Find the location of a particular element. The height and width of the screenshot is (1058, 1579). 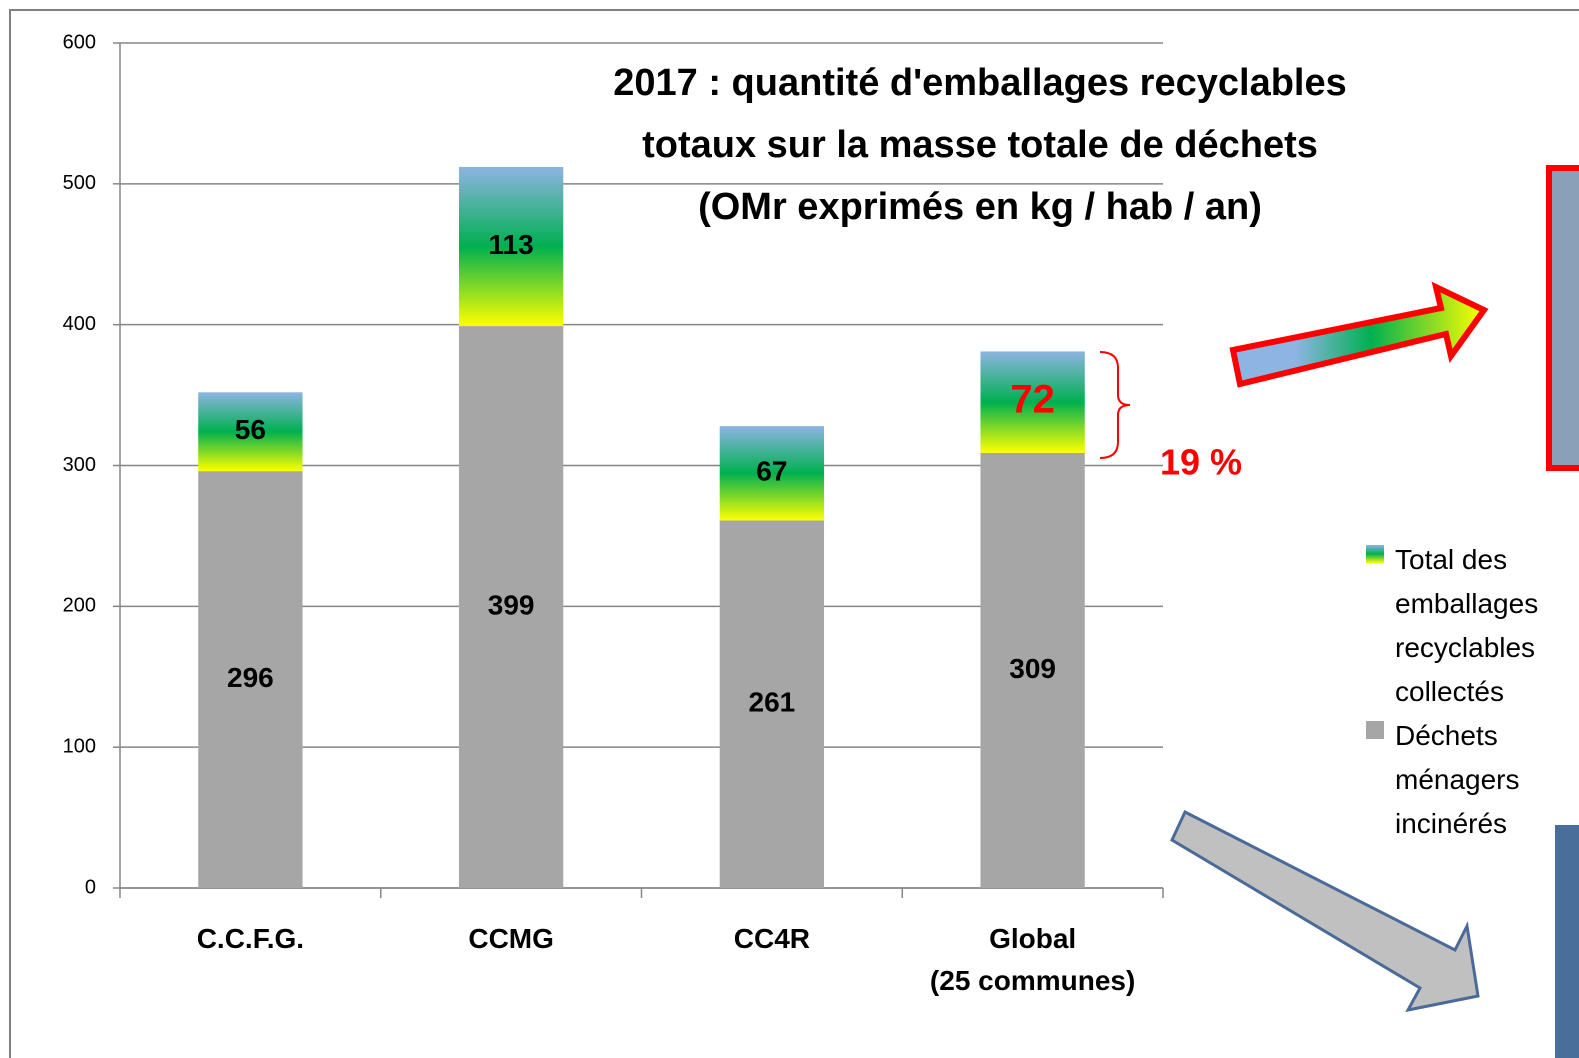

value-label: 113 is located at coordinates (511, 244).